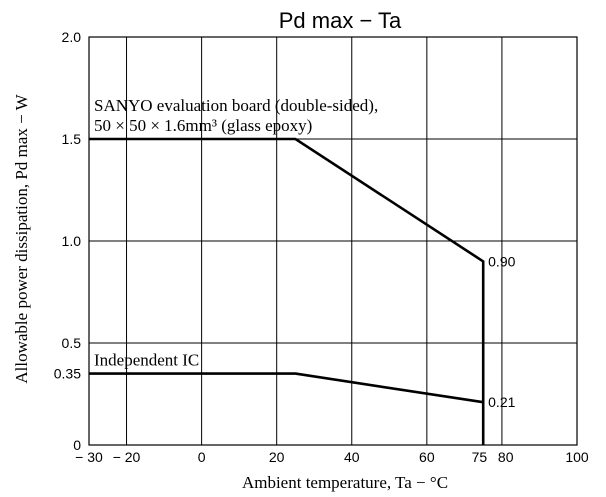 The height and width of the screenshot is (497, 606). I want to click on x-tick-label-0: − 30, so click(89, 457).